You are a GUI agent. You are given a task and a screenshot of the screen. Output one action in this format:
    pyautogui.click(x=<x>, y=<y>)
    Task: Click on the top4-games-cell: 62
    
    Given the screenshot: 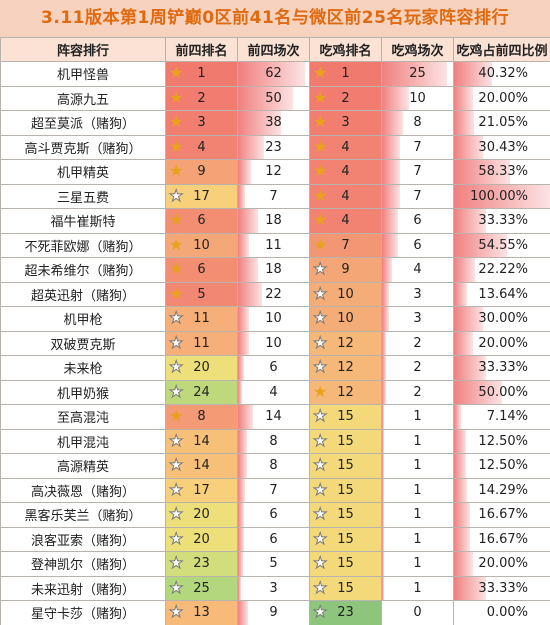 What is the action you would take?
    pyautogui.click(x=273, y=74)
    